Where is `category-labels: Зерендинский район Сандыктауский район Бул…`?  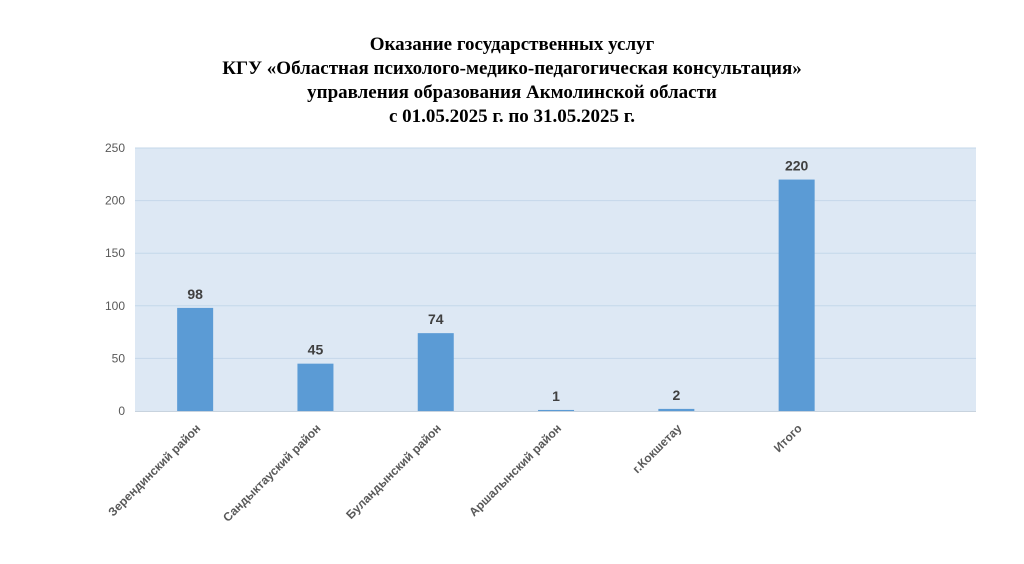
category-labels: Зерендинский район Сандыктауский район Бул… is located at coordinates (454, 473).